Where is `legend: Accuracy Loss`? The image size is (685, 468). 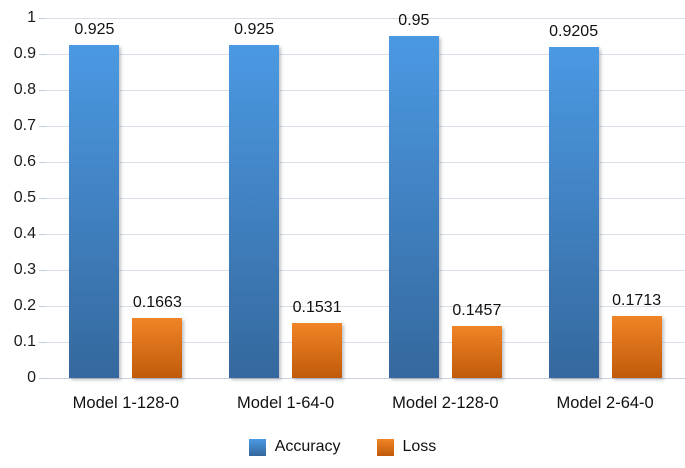 legend: Accuracy Loss is located at coordinates (342, 447).